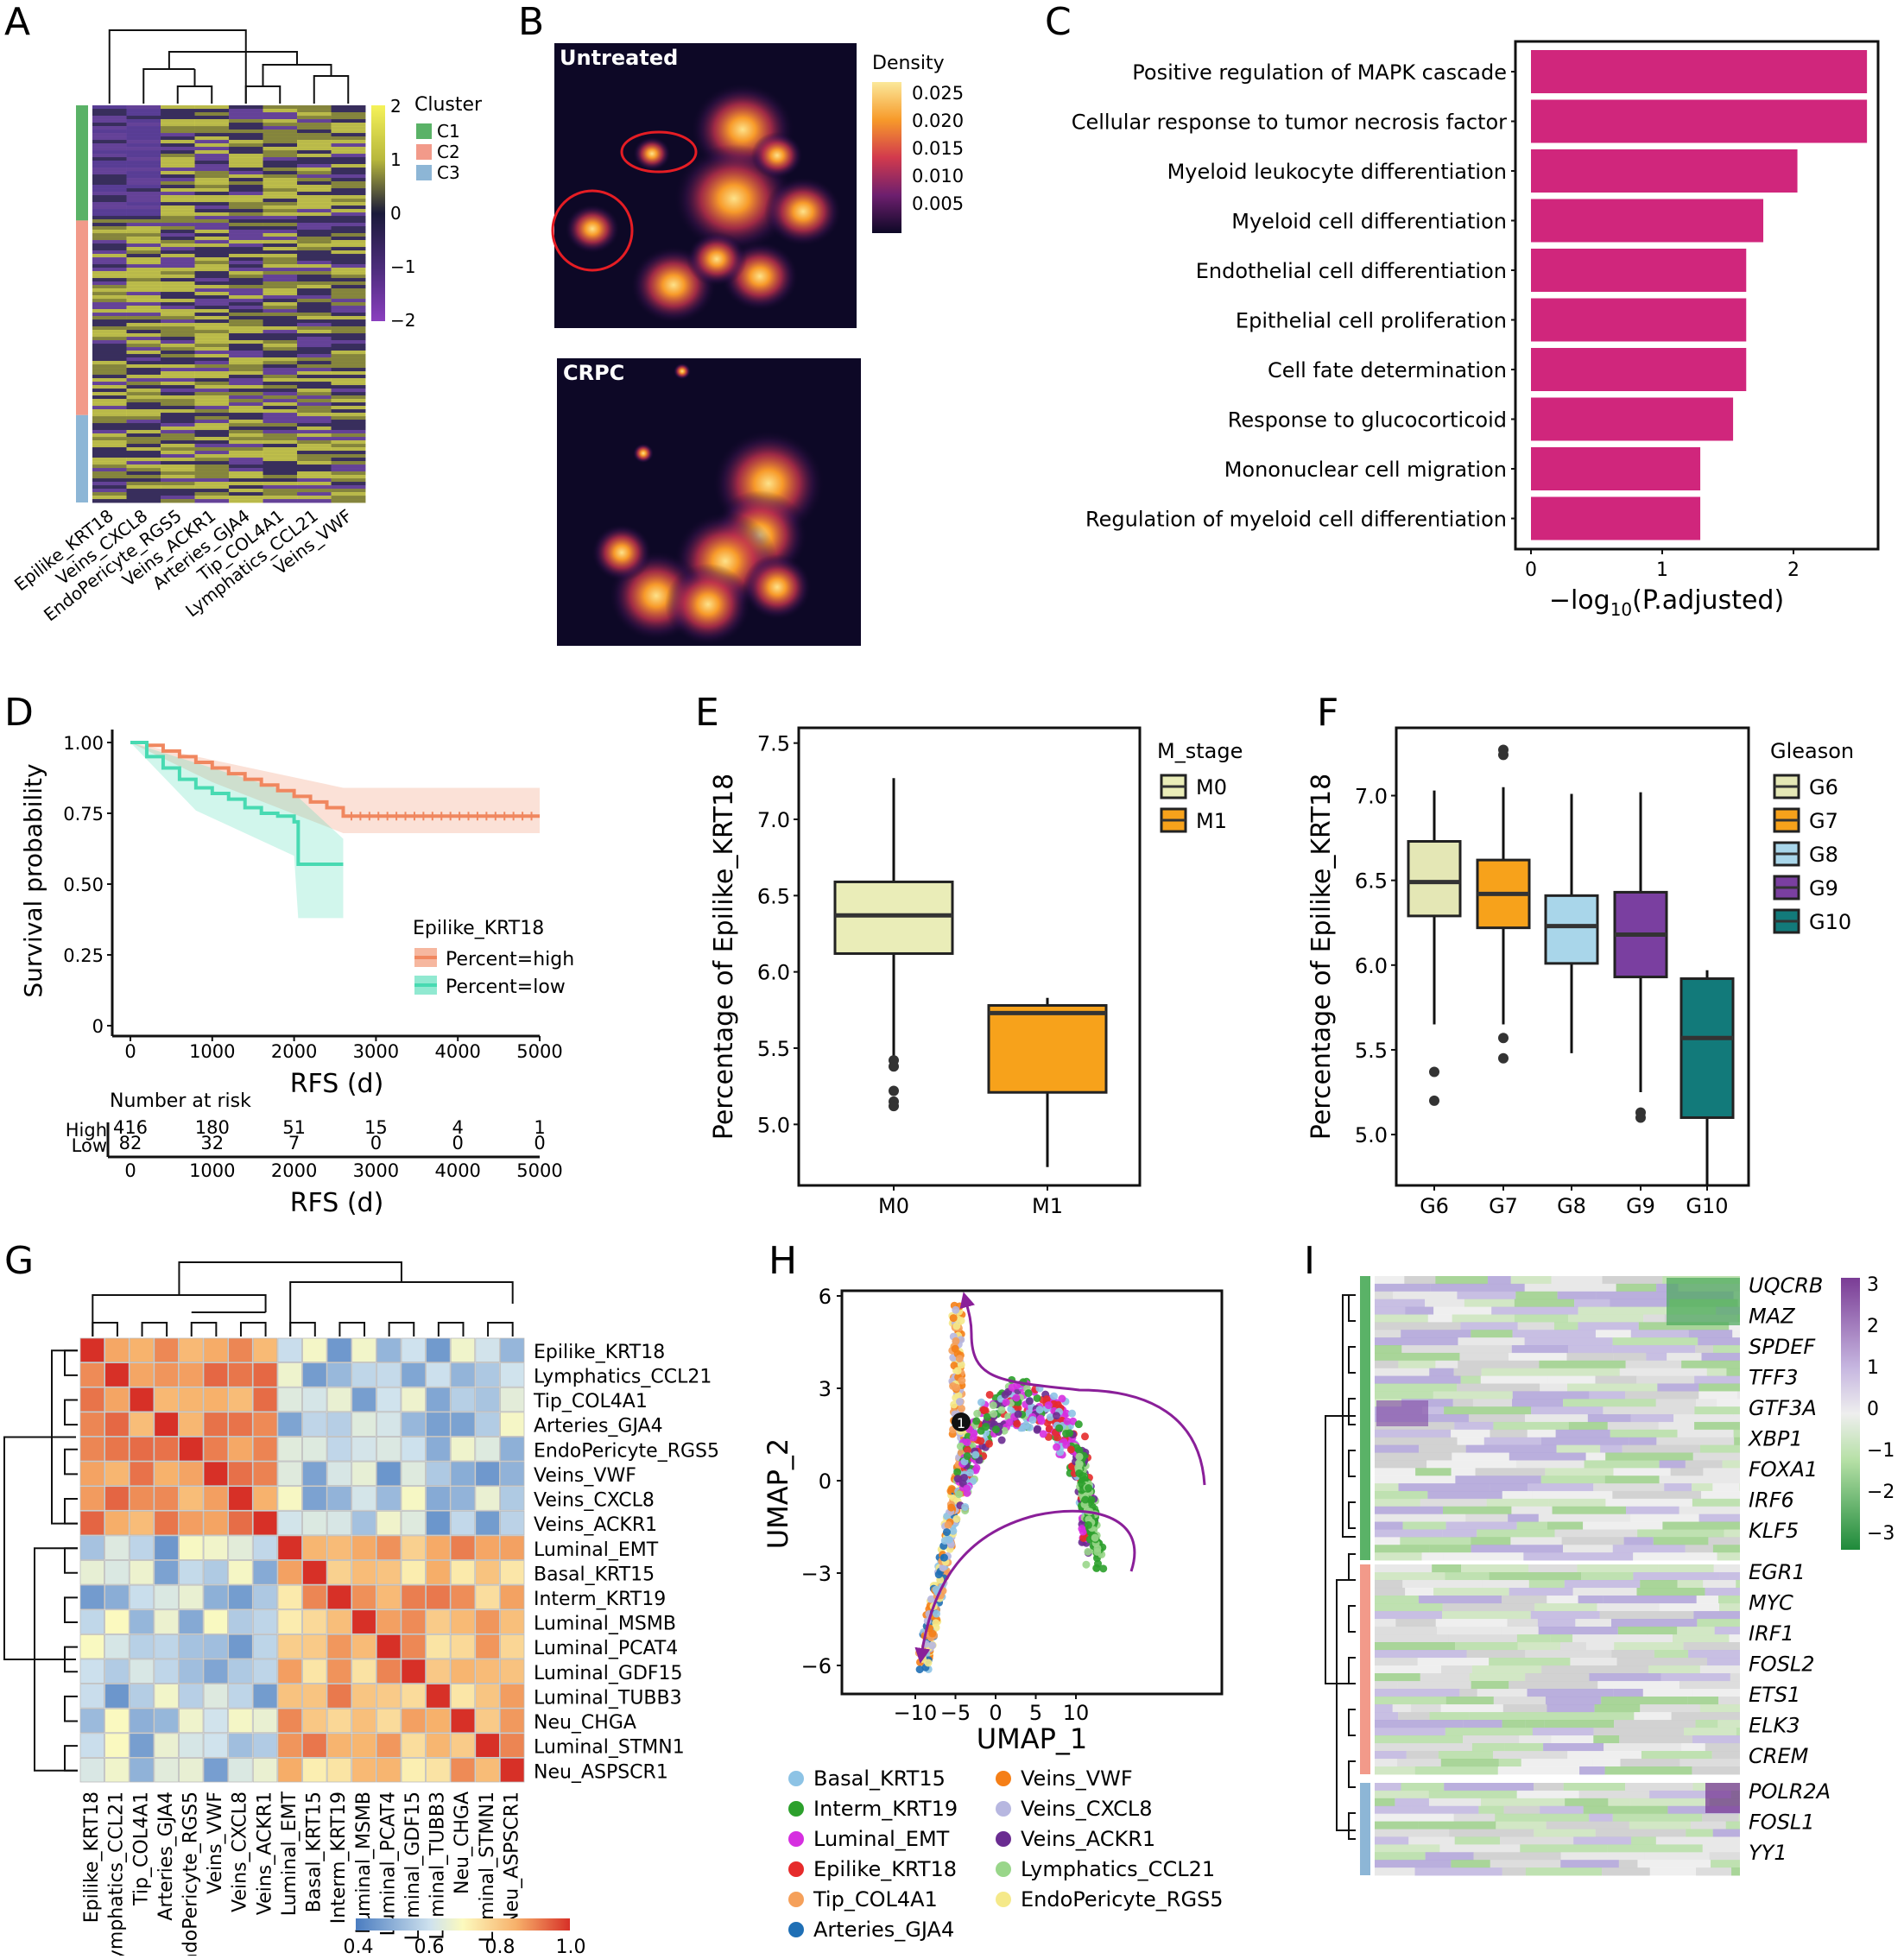  Describe the element at coordinates (601, 1772) in the screenshot. I see `panel-g-row-label: Neu_ASPSCR1` at that location.